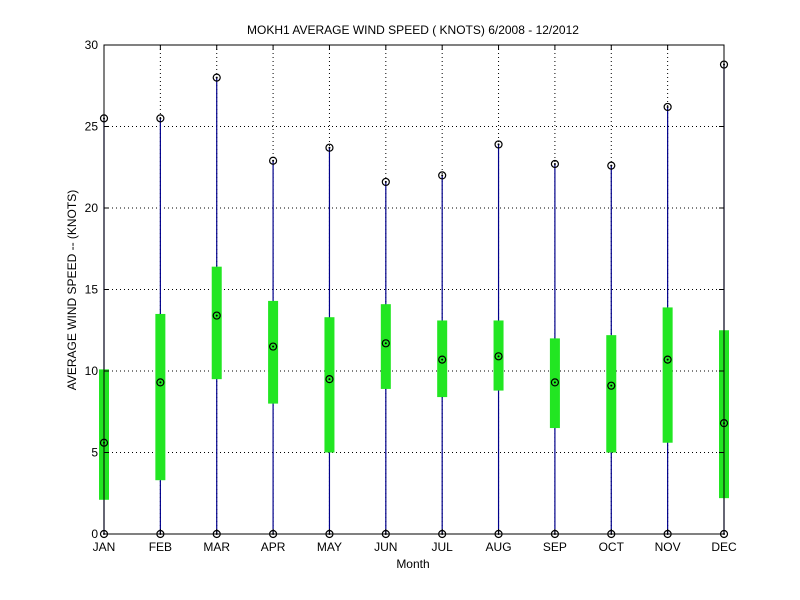 This screenshot has height=600, width=800. Describe the element at coordinates (724, 547) in the screenshot. I see `x-tick-label: DEC` at that location.